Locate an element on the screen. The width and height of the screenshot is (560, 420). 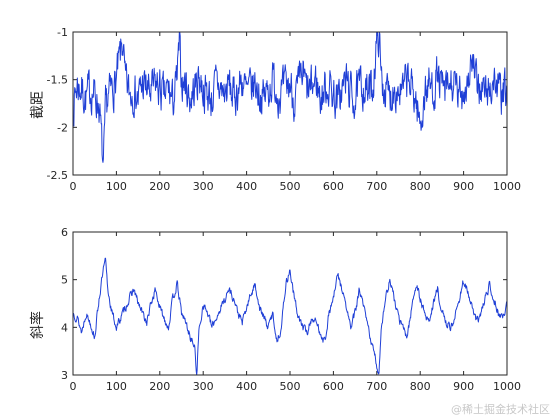
slope-ytick-label: 4 is located at coordinates (64, 327).